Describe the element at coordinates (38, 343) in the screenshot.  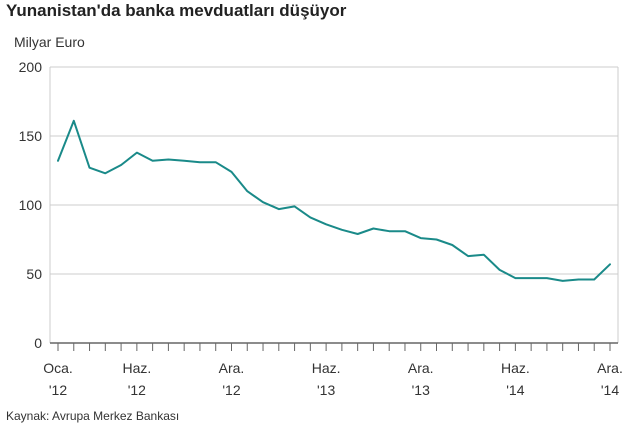
I see `y-tick-label-0: 0` at that location.